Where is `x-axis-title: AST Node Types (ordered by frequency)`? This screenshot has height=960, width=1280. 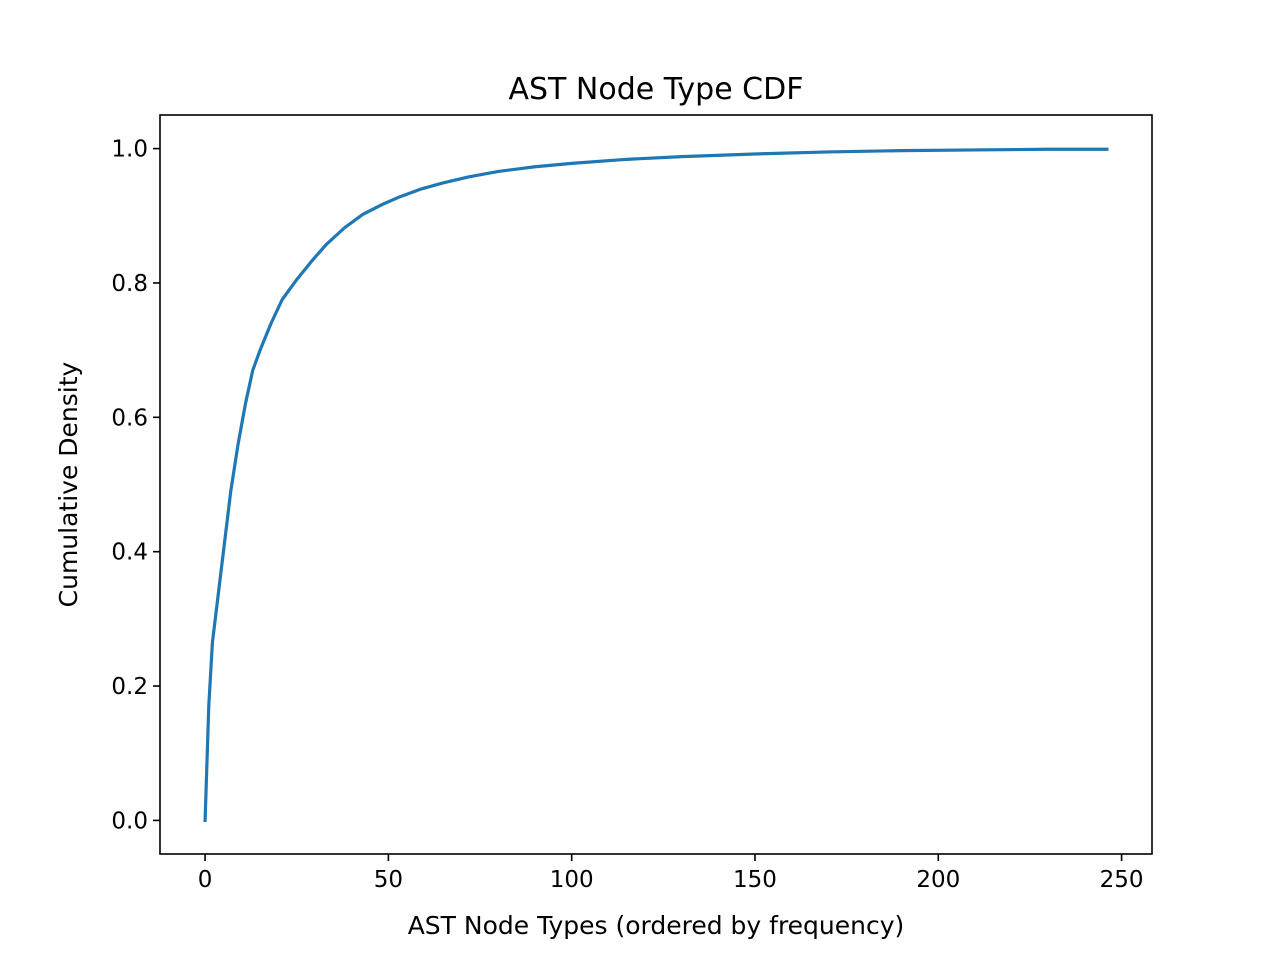 x-axis-title: AST Node Types (ordered by frequency) is located at coordinates (656, 925).